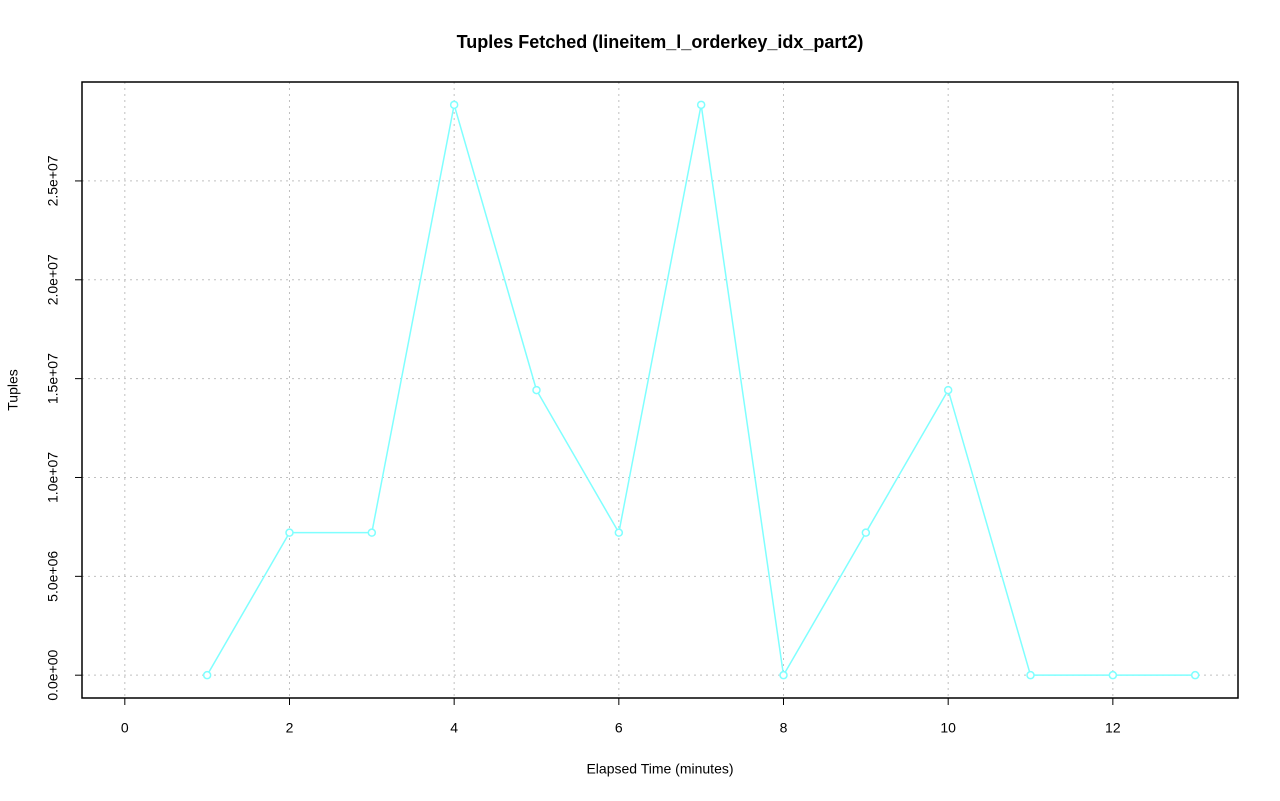 This screenshot has height=801, width=1280. What do you see at coordinates (53, 279) in the screenshot?
I see `y-tick-label: 2.0e+07` at bounding box center [53, 279].